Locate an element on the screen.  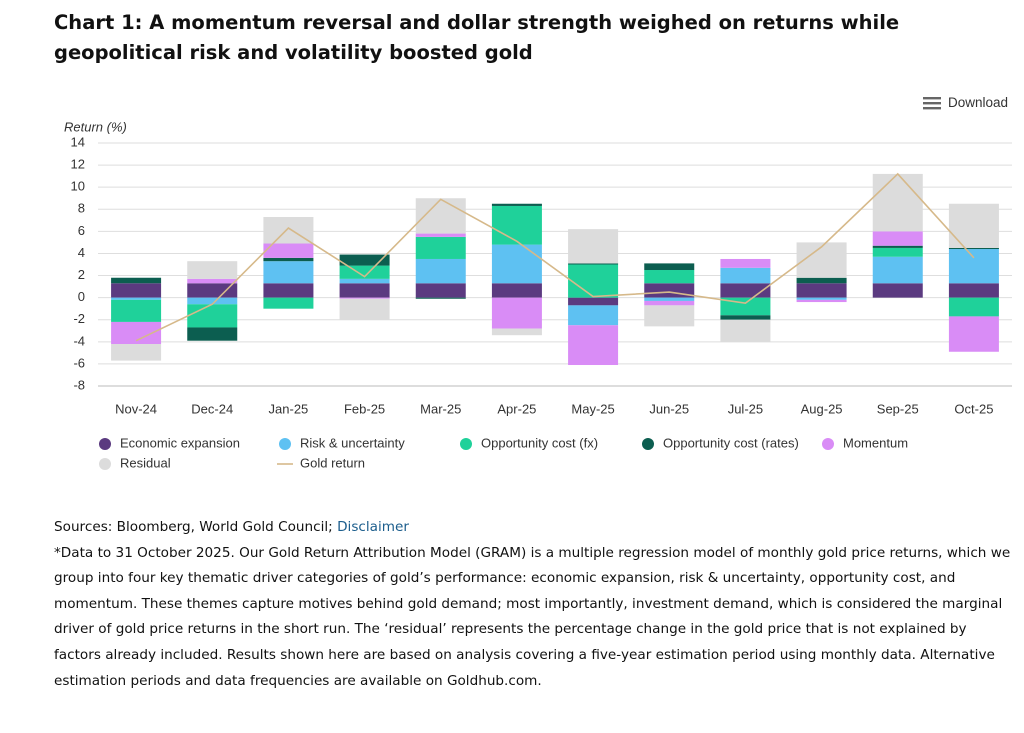
y-tick-label: 14 is located at coordinates (78, 141).